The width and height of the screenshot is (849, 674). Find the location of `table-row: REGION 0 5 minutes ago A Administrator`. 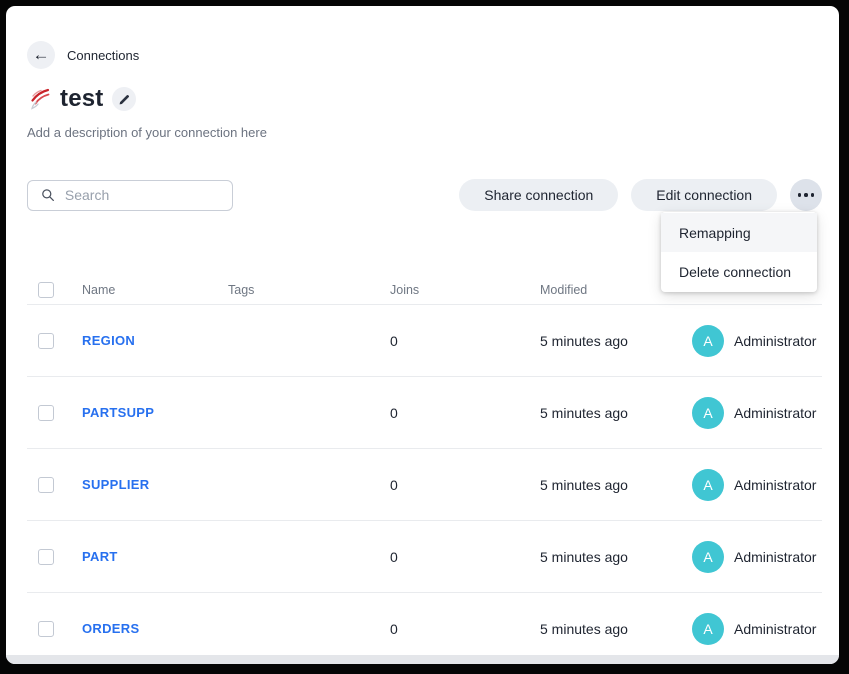

table-row: REGION 0 5 minutes ago A Administrator is located at coordinates (424, 341).